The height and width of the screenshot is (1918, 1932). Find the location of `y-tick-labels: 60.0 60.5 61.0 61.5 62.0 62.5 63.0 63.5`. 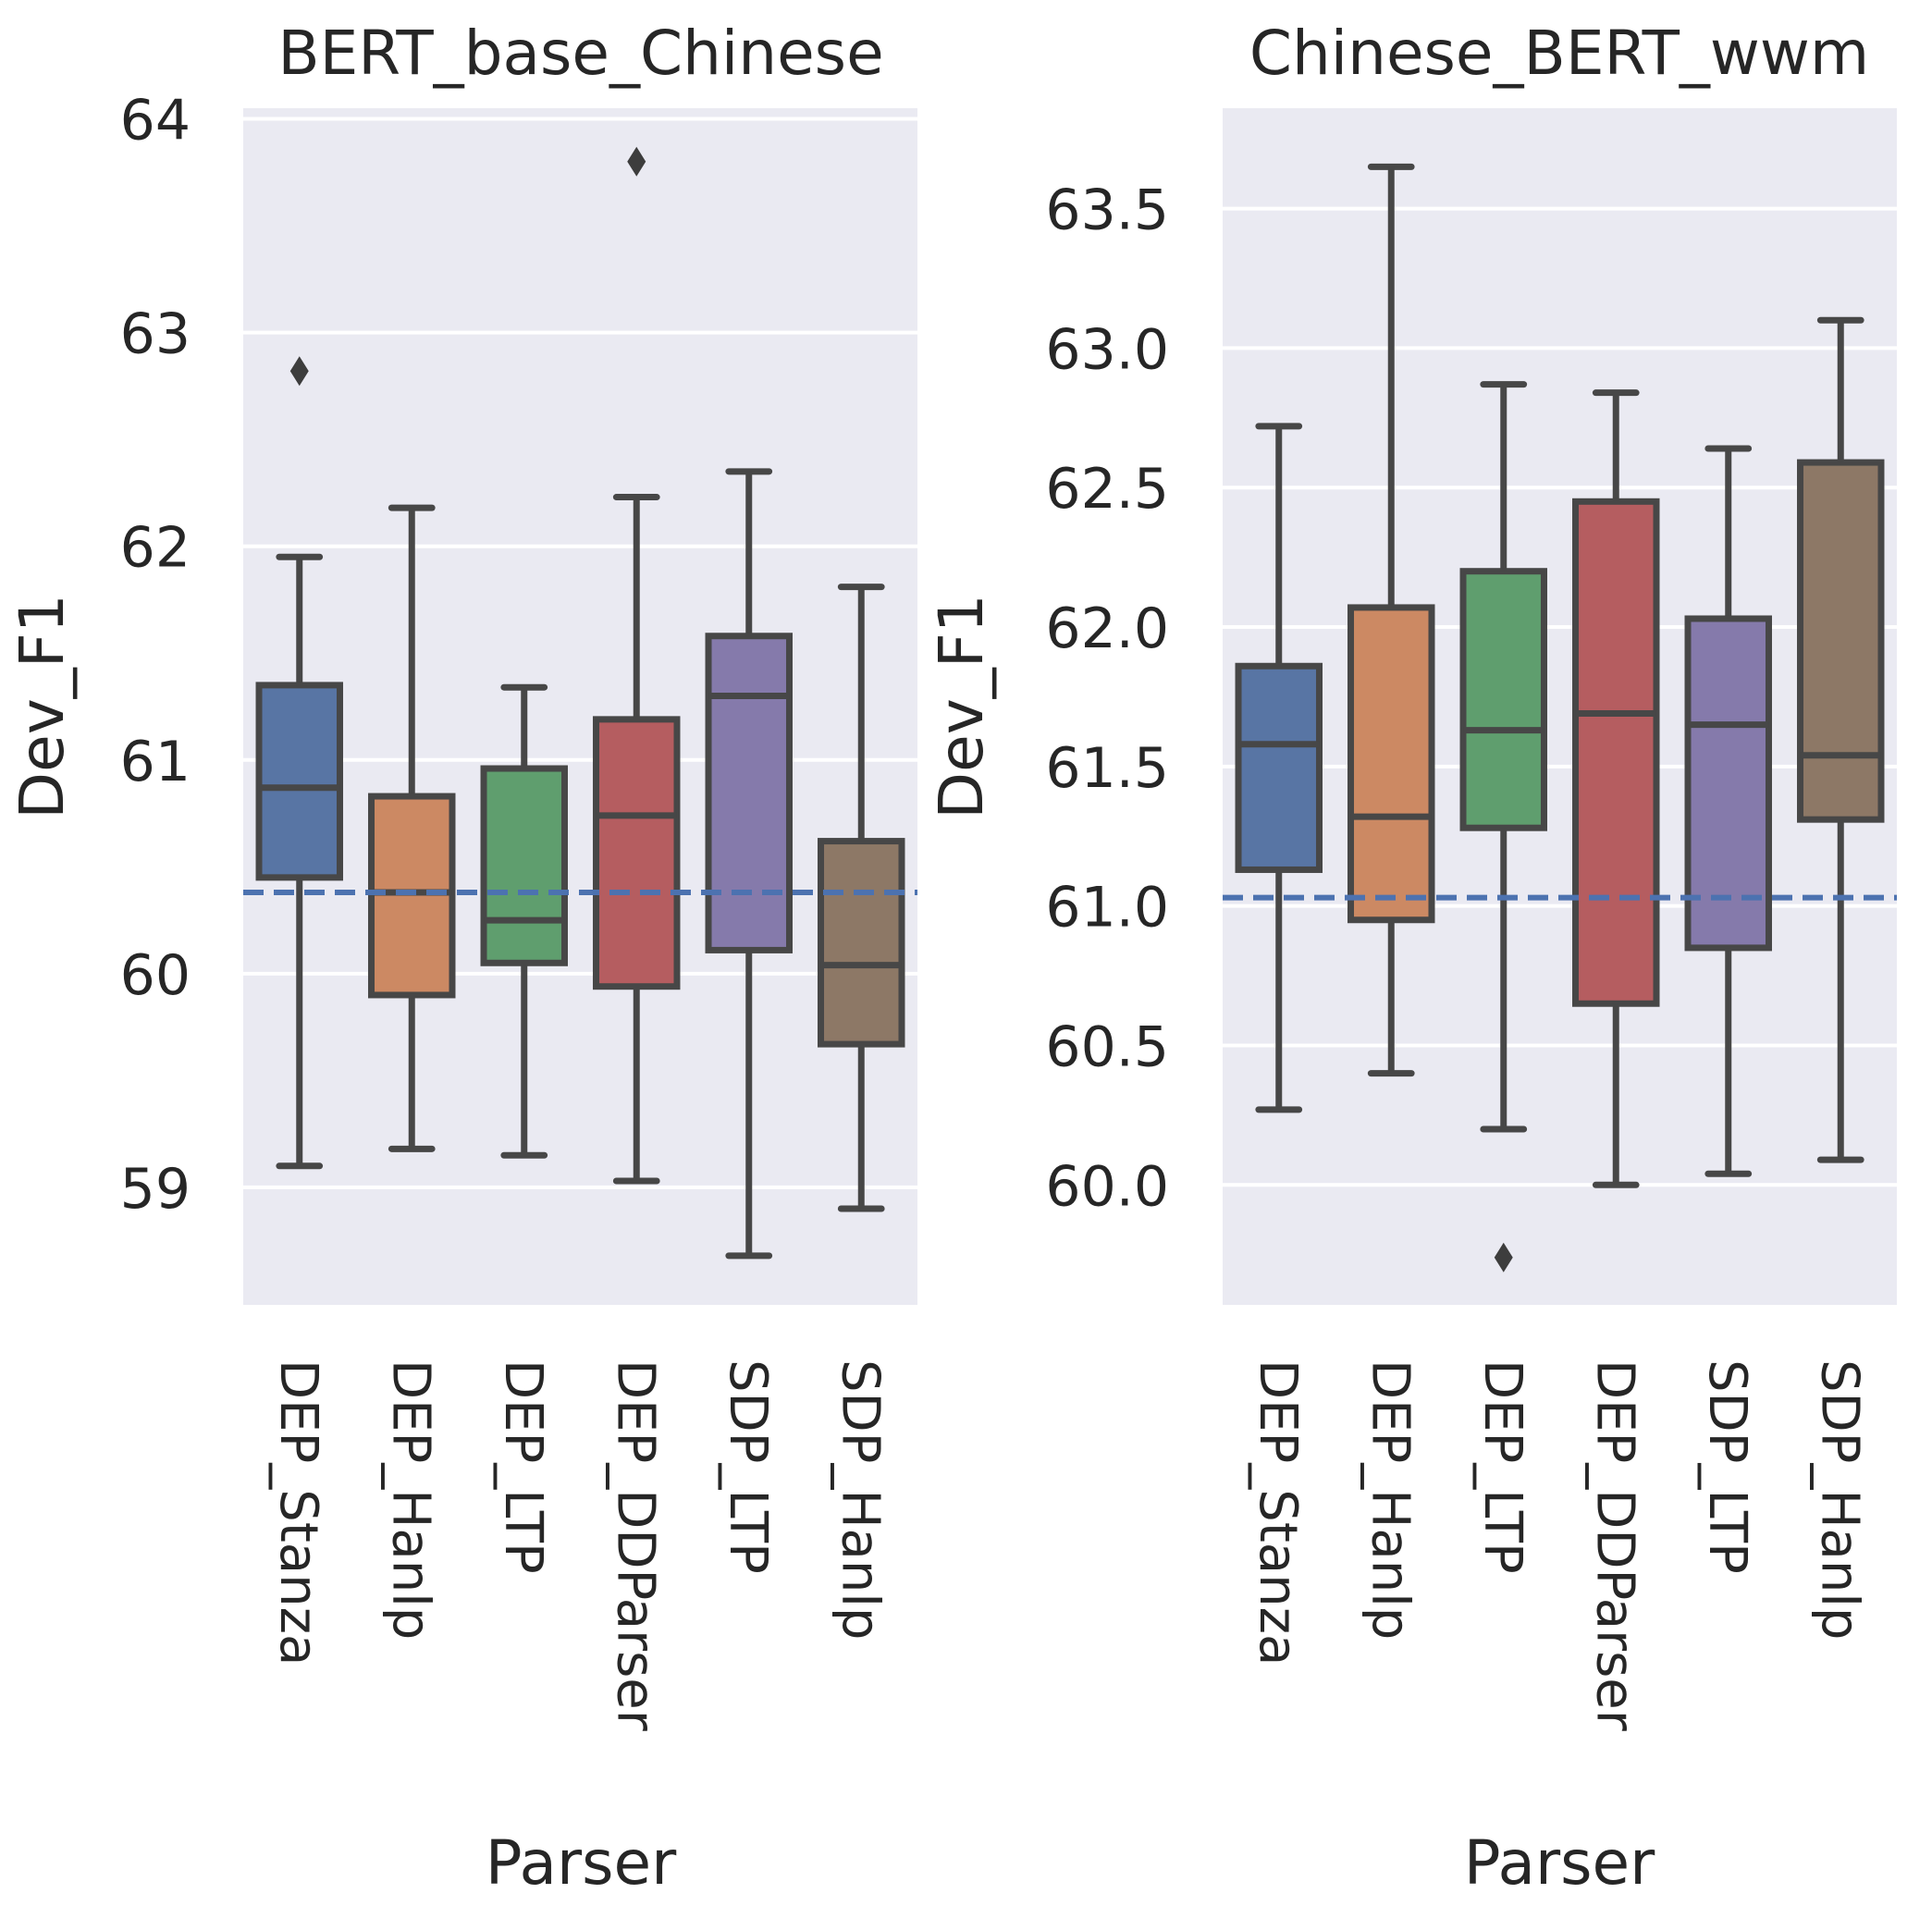

y-tick-labels: 60.0 60.5 61.0 61.5 62.0 62.5 63.0 63.5 is located at coordinates (1107, 699).